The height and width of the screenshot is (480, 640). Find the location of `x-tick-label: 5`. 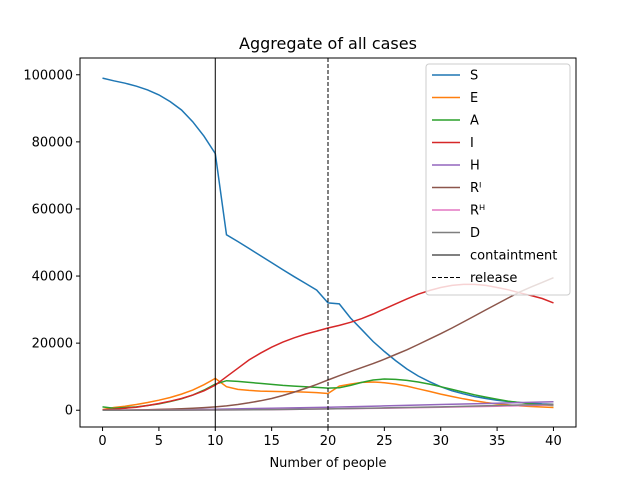

x-tick-label: 5 is located at coordinates (159, 441).